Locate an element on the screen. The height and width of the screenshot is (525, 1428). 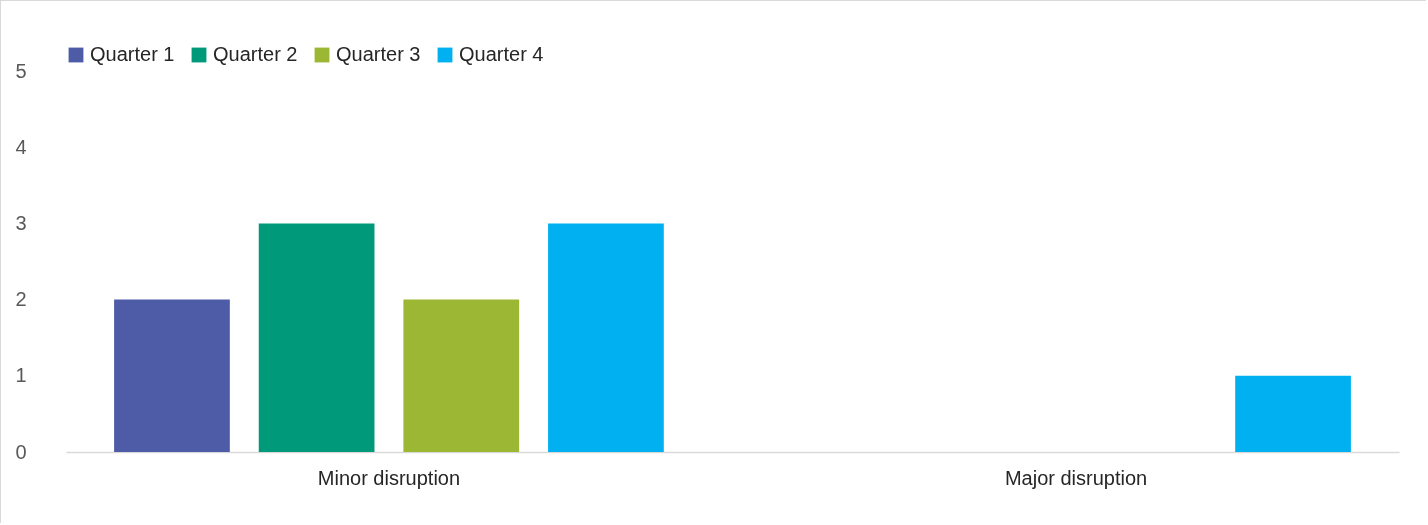
y-tick-label: 1 is located at coordinates (21, 375).